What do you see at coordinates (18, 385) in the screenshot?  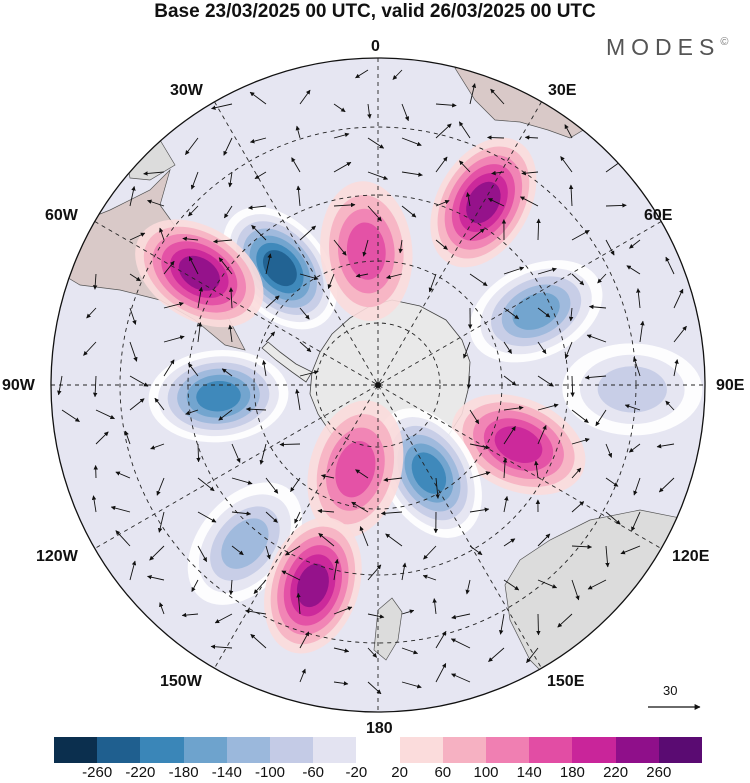 I see `lon-label-90w: 90W` at bounding box center [18, 385].